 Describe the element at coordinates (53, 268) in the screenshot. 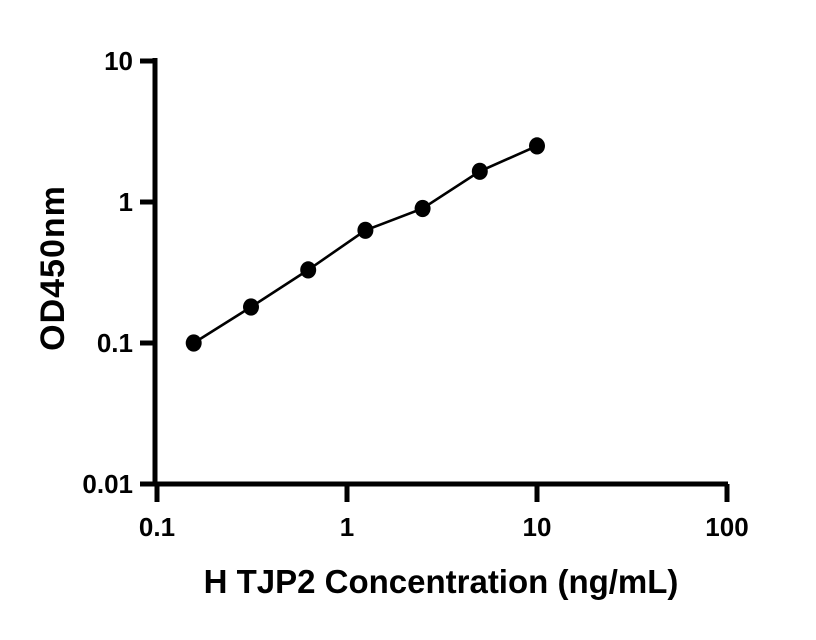

I see `y-axis-title: OD450nm` at that location.